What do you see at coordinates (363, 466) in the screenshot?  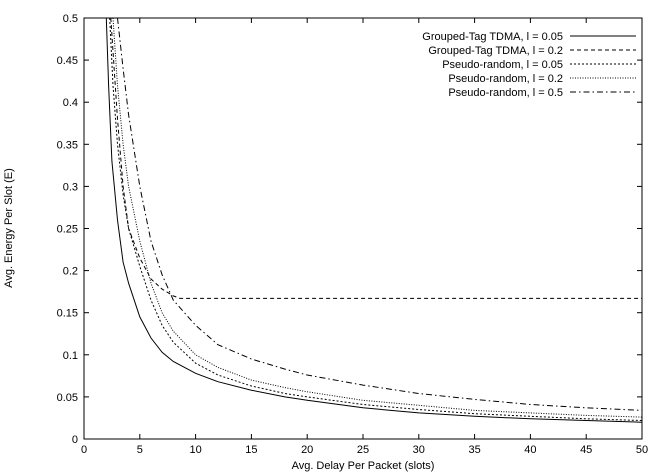 I see `x-axis-title: Avg. Delay Per Packet (slots)` at bounding box center [363, 466].